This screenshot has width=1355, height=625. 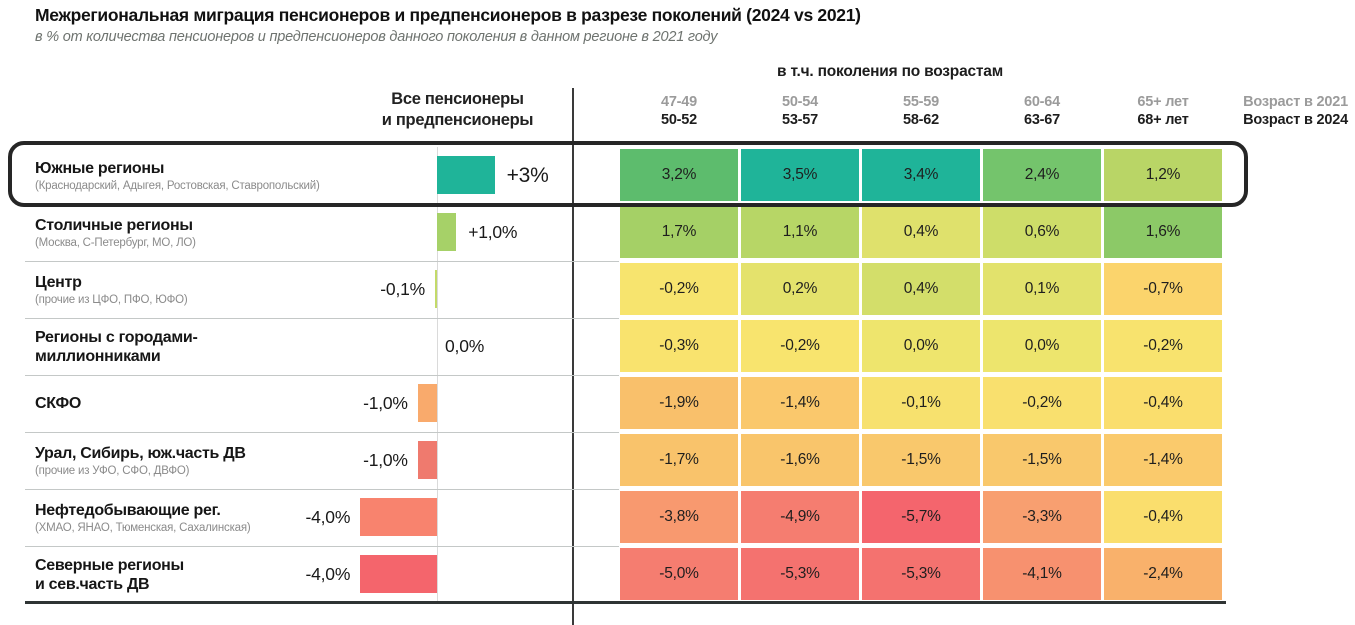 What do you see at coordinates (1042, 289) in the screenshot?
I see `heatmap-cell: 0,1%` at bounding box center [1042, 289].